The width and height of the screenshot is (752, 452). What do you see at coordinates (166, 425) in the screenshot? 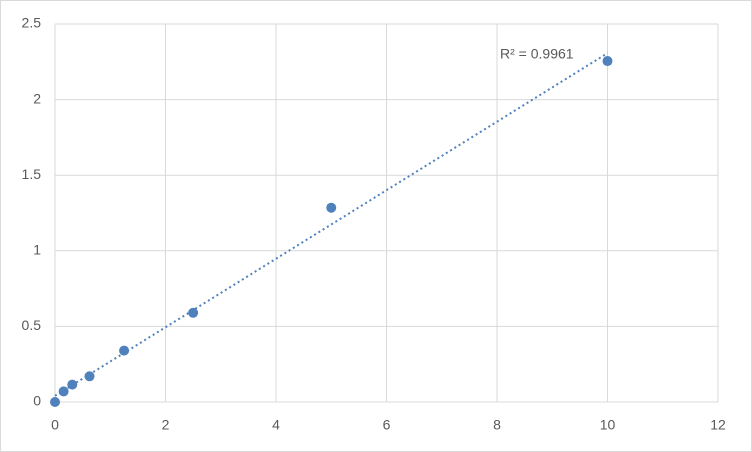
I see `x-tick-label: 2` at bounding box center [166, 425].